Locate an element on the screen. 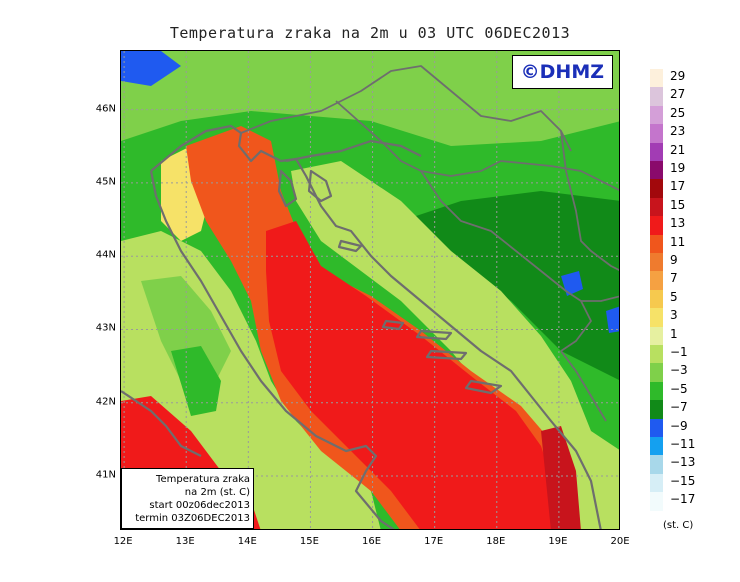  latitude-label: 45N is located at coordinates (105, 182).